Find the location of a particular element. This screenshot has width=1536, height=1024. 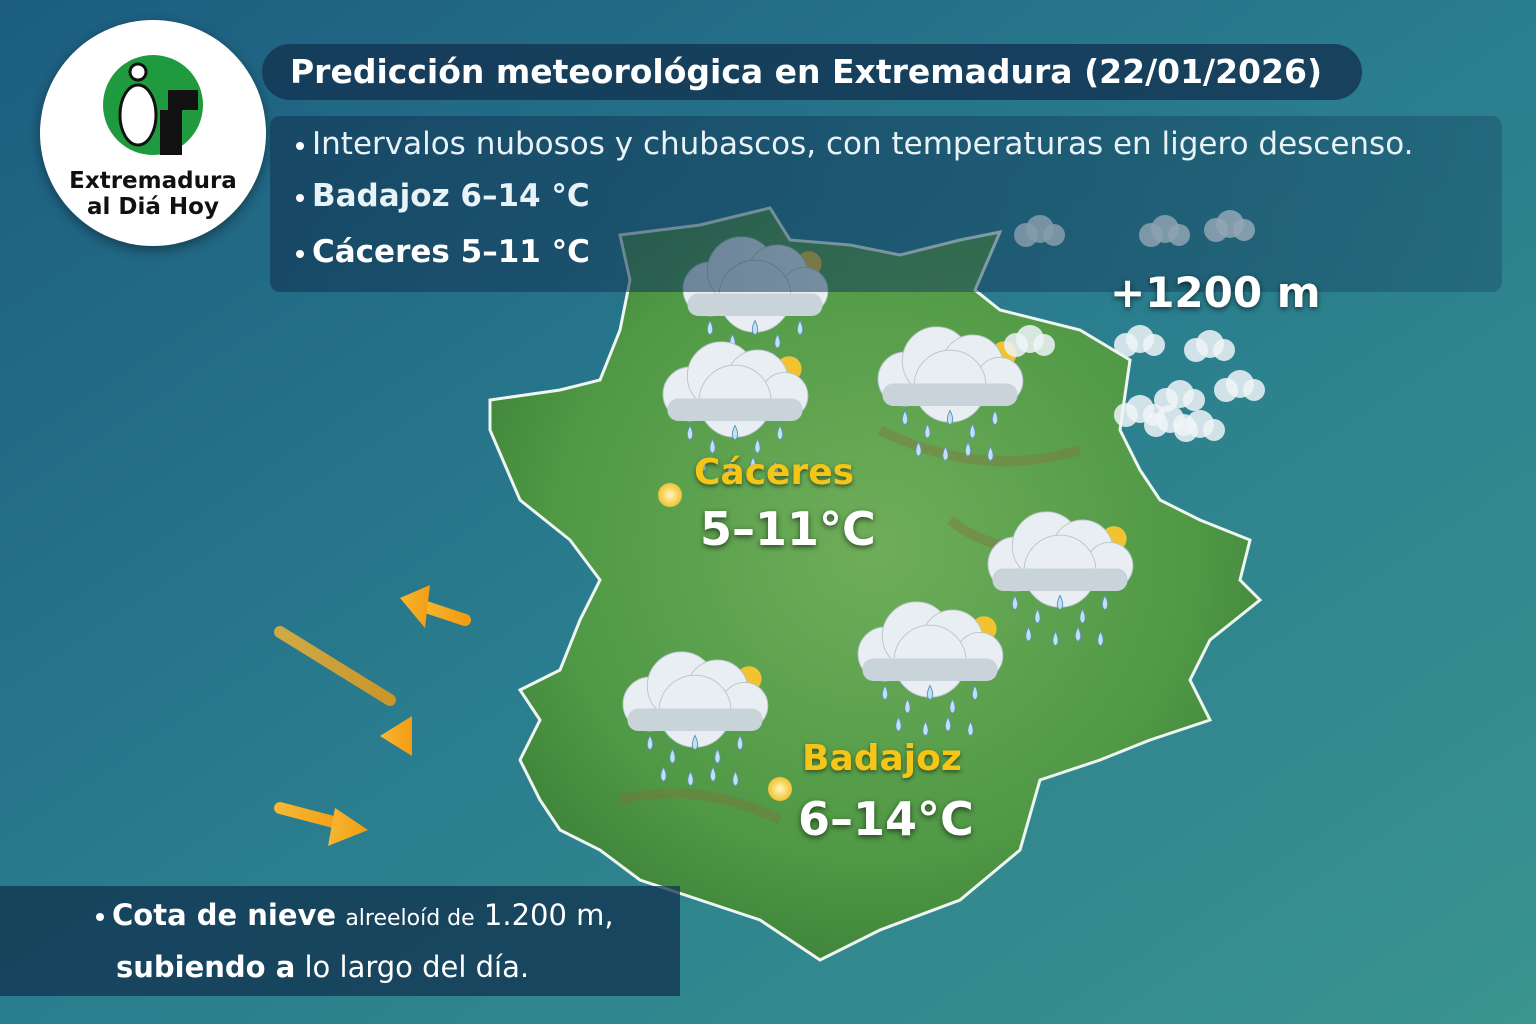

footer-text: subiendo a is located at coordinates (206, 967).